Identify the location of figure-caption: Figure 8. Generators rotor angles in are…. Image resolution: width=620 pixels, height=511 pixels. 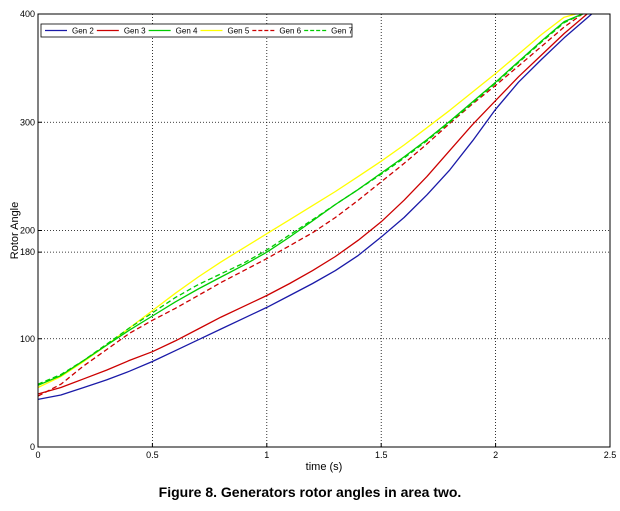
(310, 492).